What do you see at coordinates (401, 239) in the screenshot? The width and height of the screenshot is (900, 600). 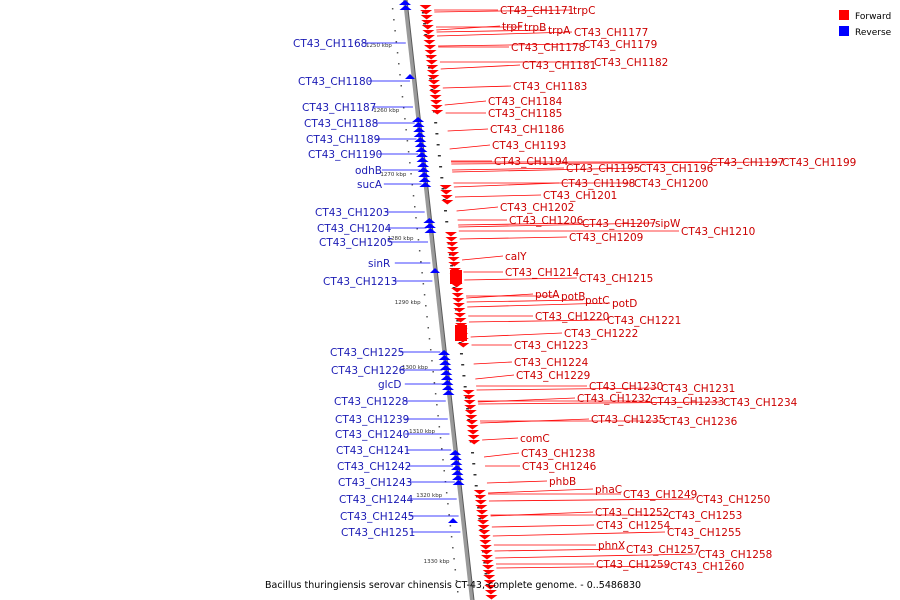 I see `tick-label: 1280 kbp` at bounding box center [401, 239].